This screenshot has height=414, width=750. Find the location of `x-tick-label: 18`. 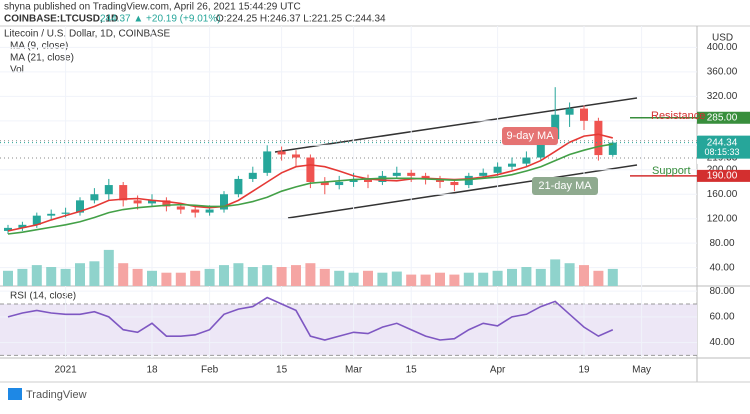

x-tick-label: 18 is located at coordinates (152, 370).